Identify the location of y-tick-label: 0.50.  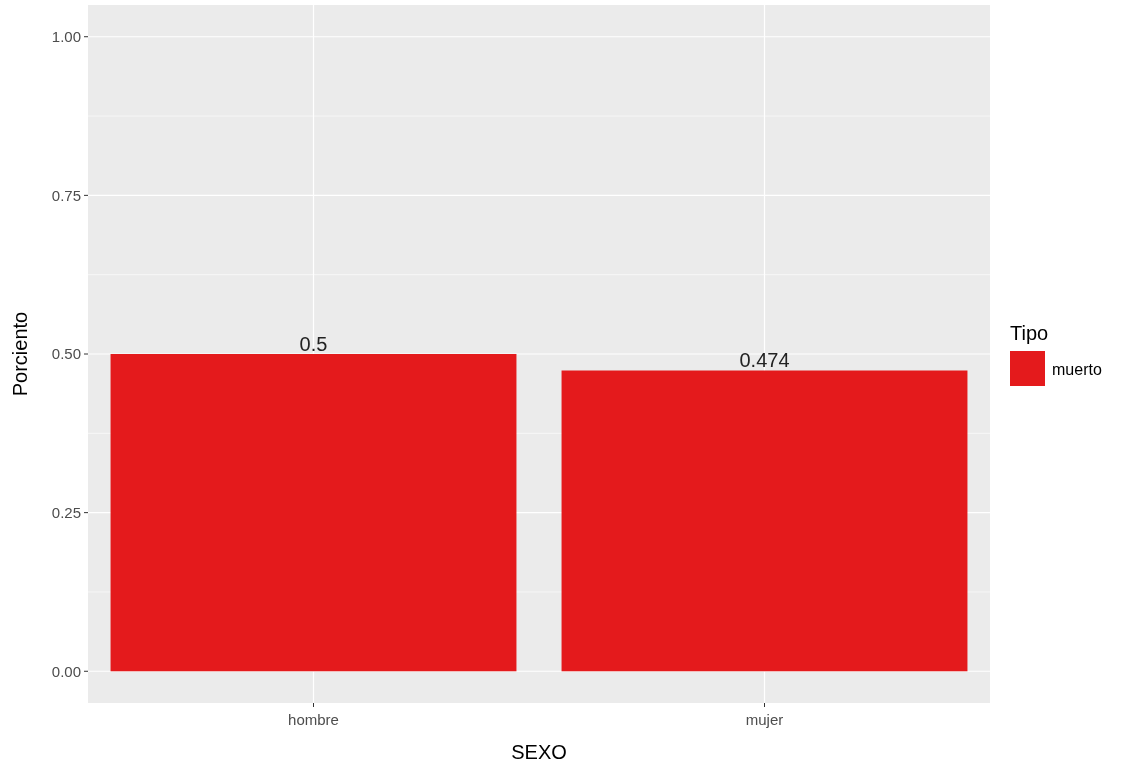
(66, 354).